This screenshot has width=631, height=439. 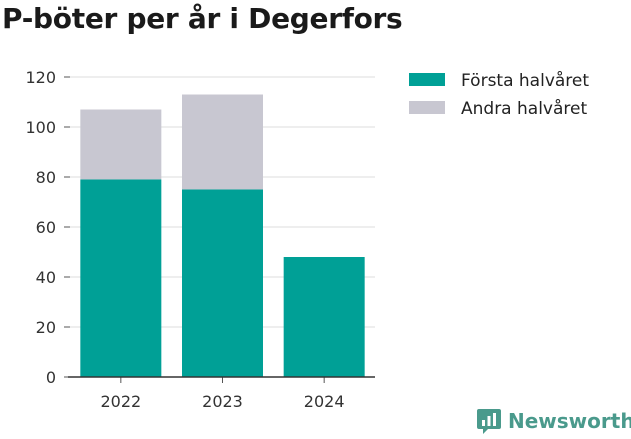 I want to click on y-tick-label: 60, so click(x=46, y=227).